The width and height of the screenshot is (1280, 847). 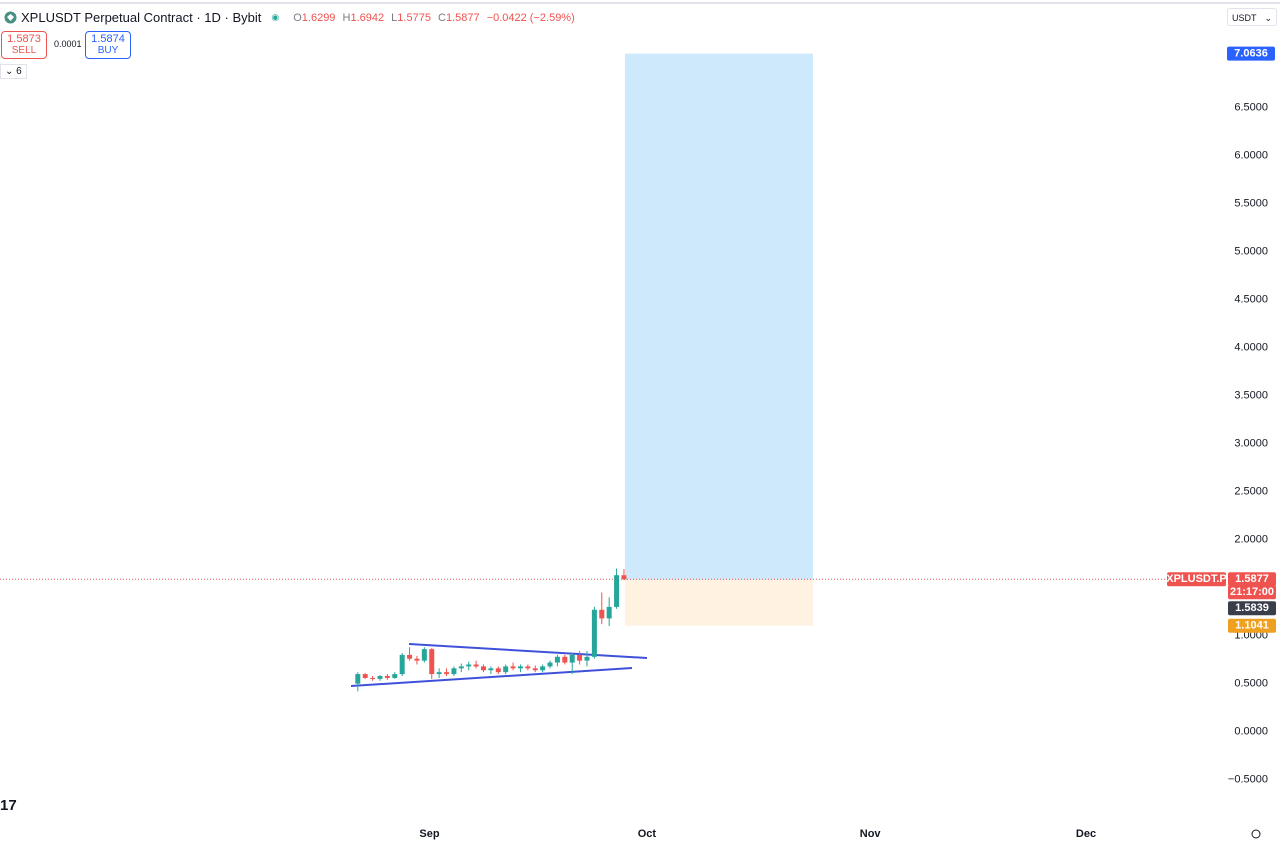 What do you see at coordinates (24, 39) in the screenshot?
I see `sell-price: 1.5873` at bounding box center [24, 39].